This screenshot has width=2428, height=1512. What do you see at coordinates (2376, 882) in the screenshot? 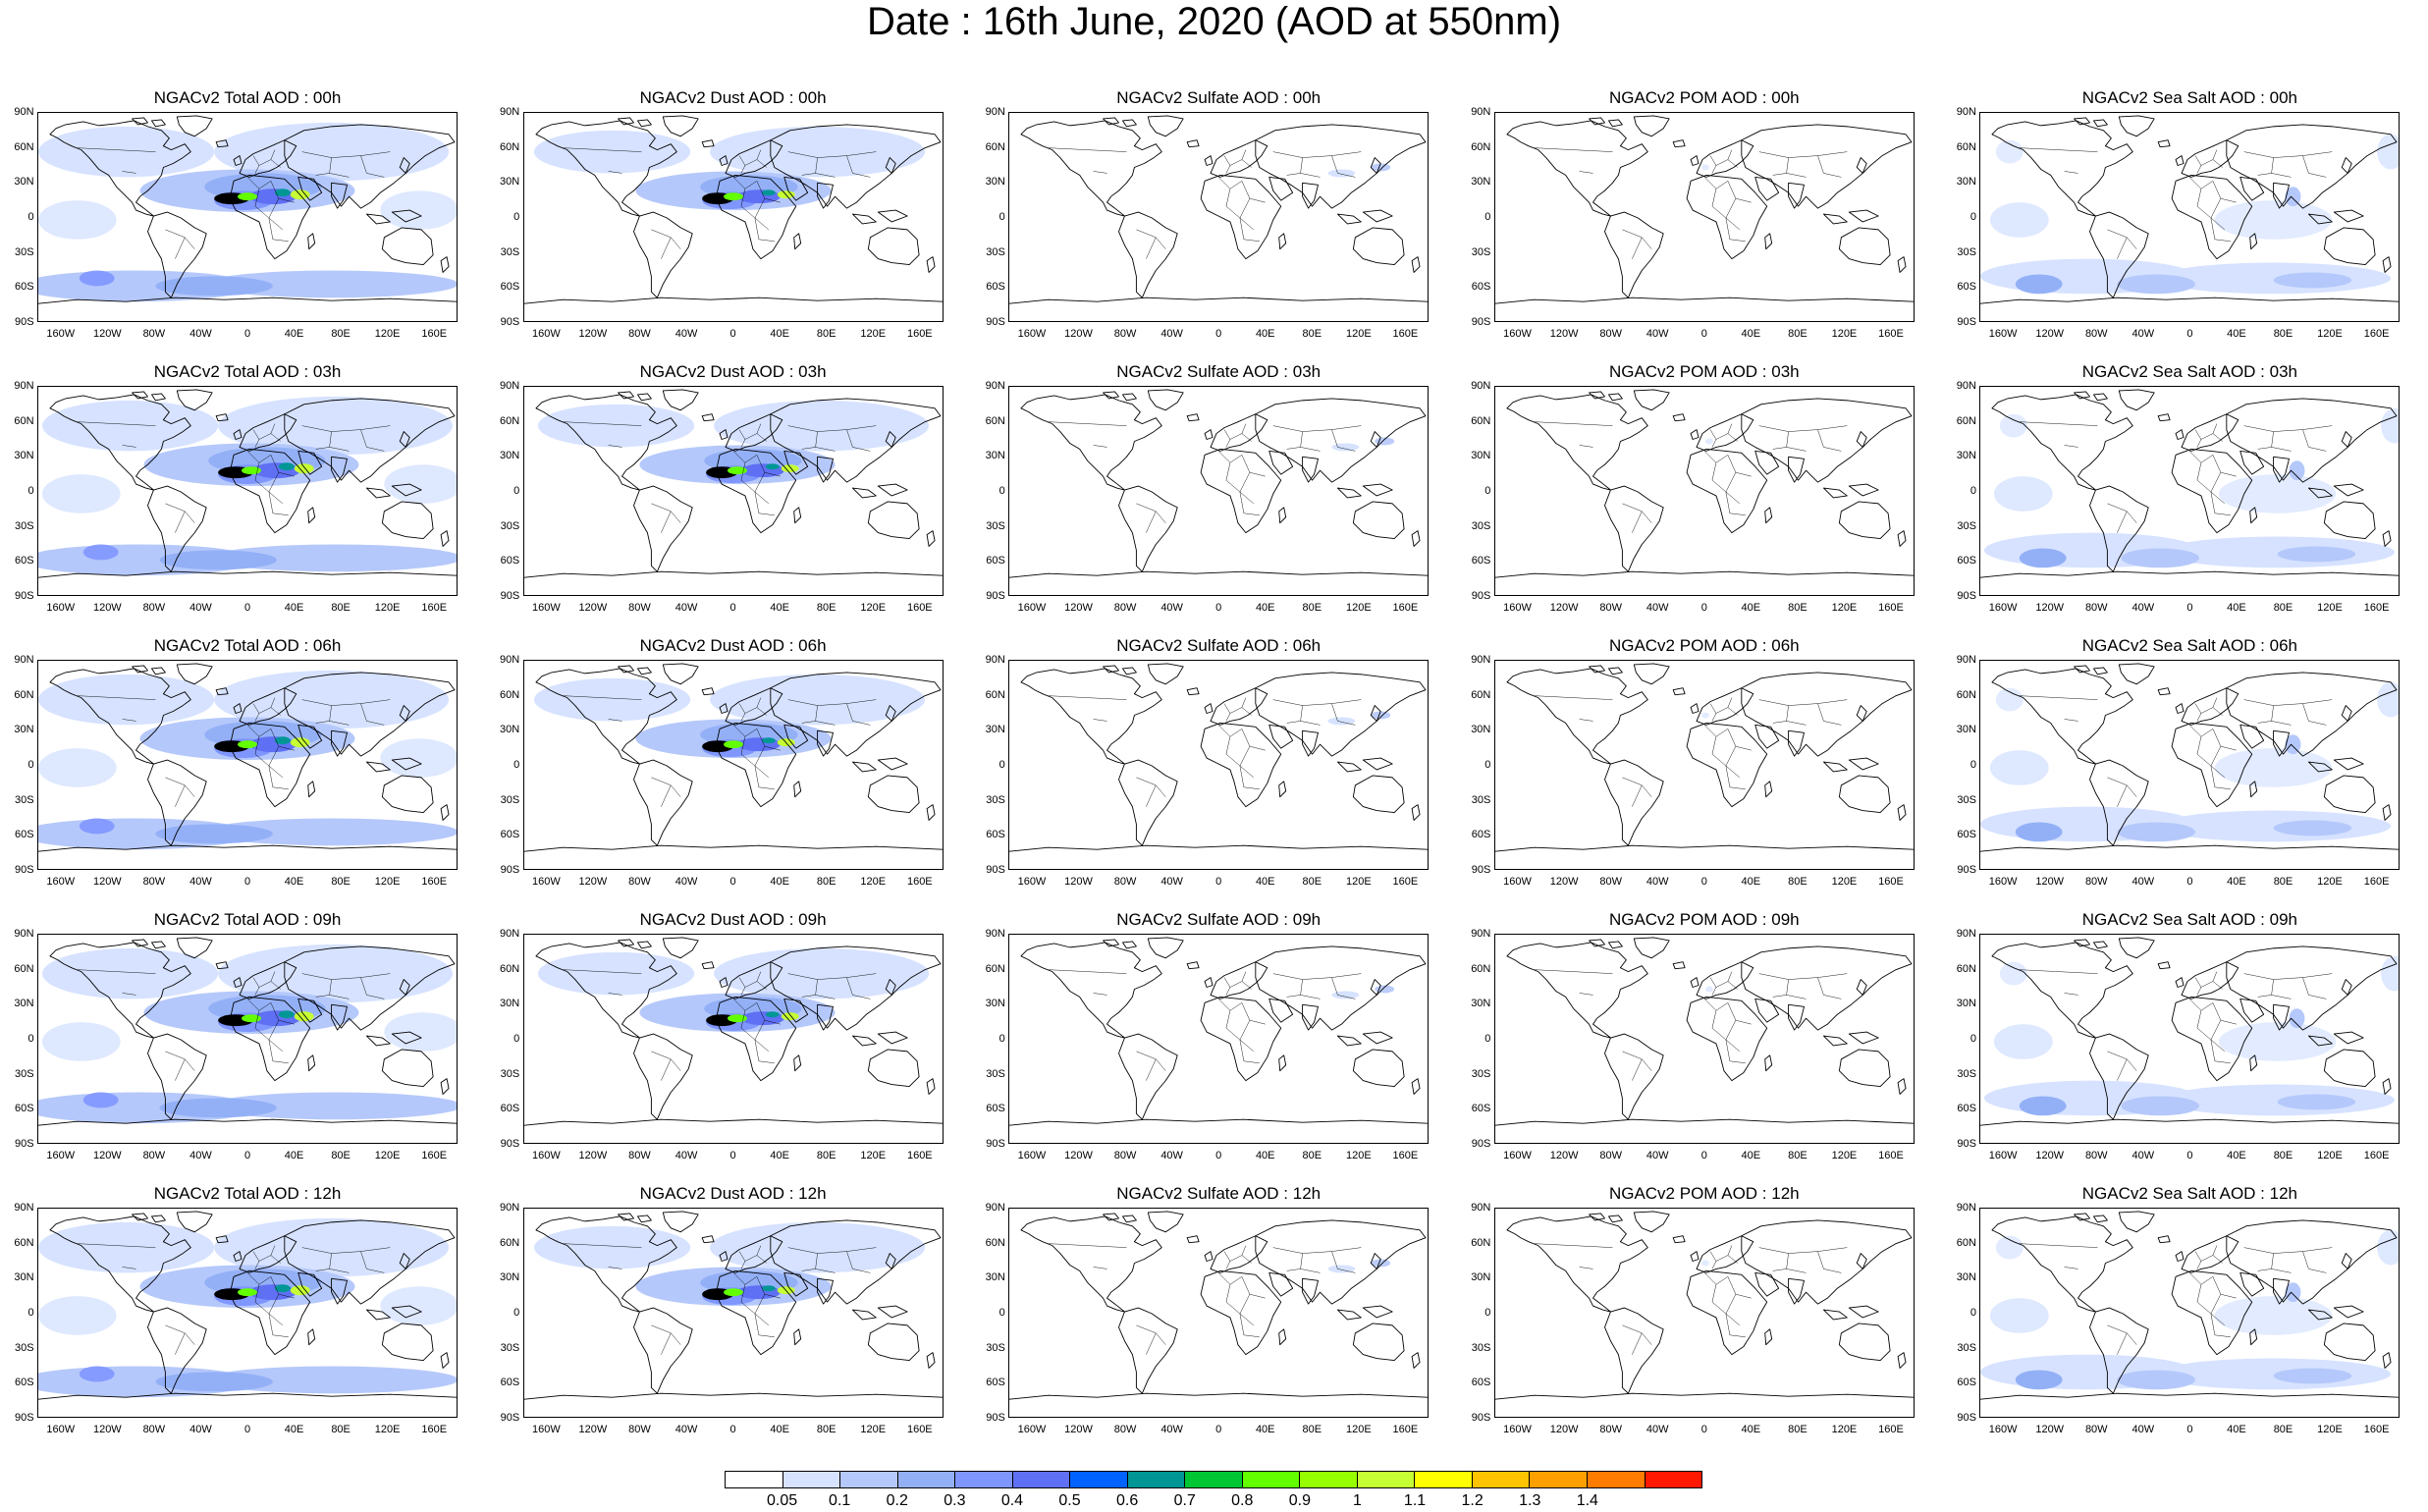
I see `lon-tick-label: 160E` at bounding box center [2376, 882].